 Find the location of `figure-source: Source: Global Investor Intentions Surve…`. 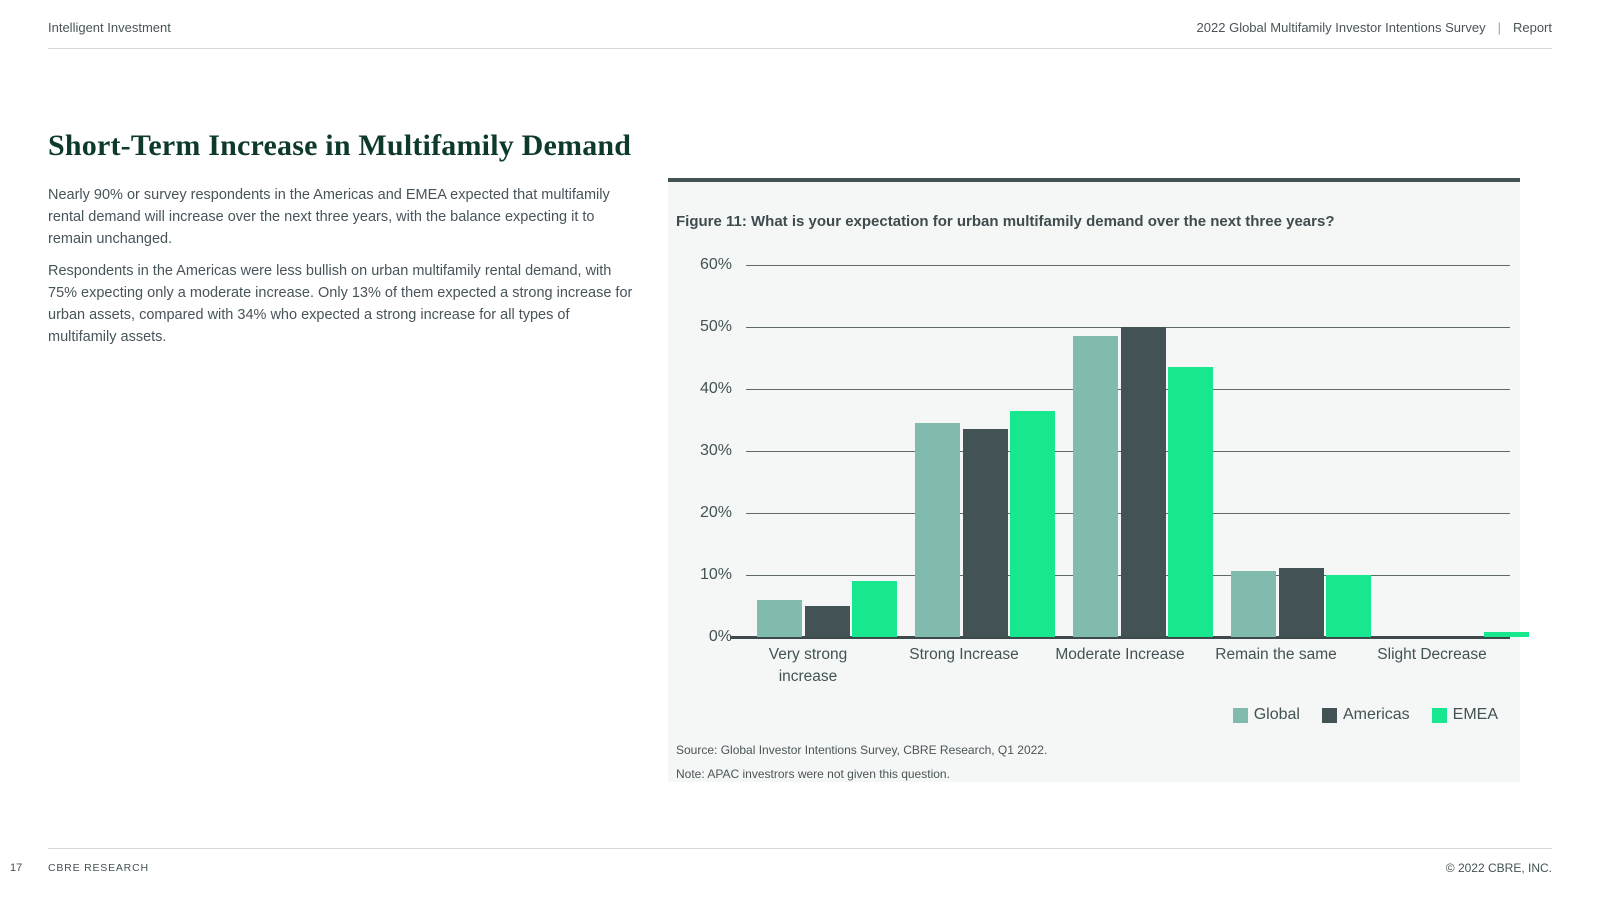

figure-source: Source: Global Investor Intentions Surve… is located at coordinates (862, 750).